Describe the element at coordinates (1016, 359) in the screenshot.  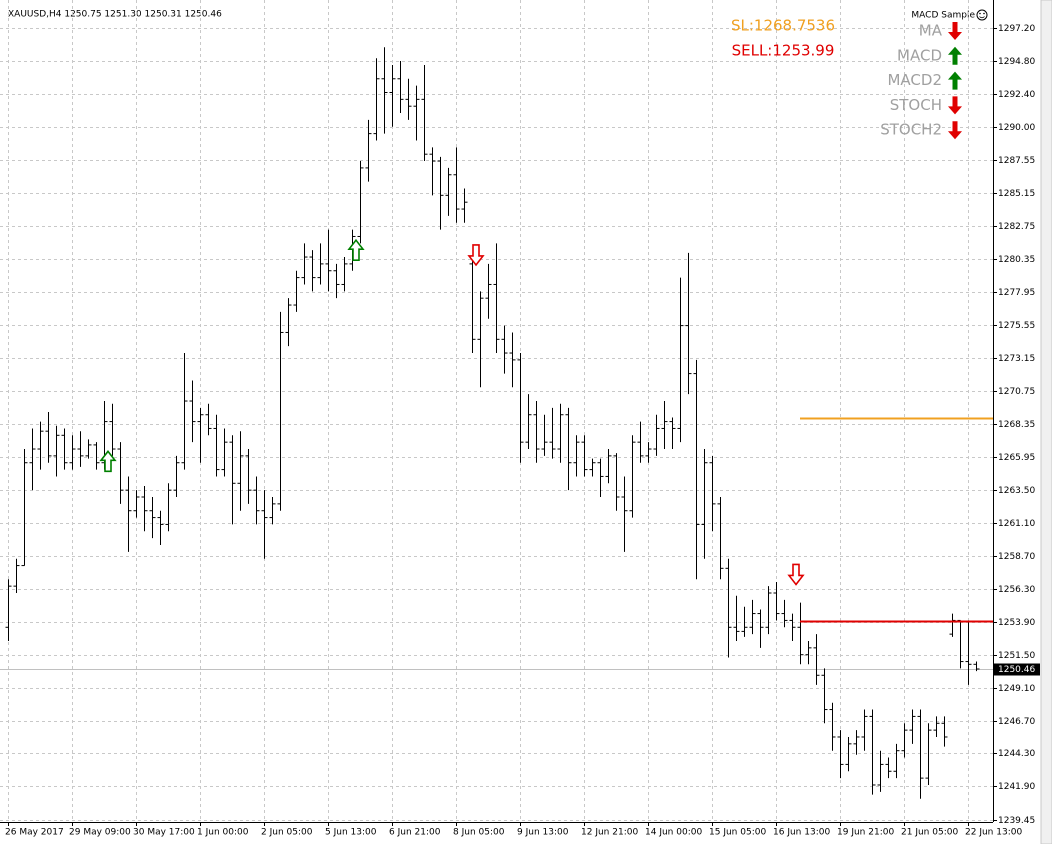
I see `y-tick-label: 1273.15` at that location.